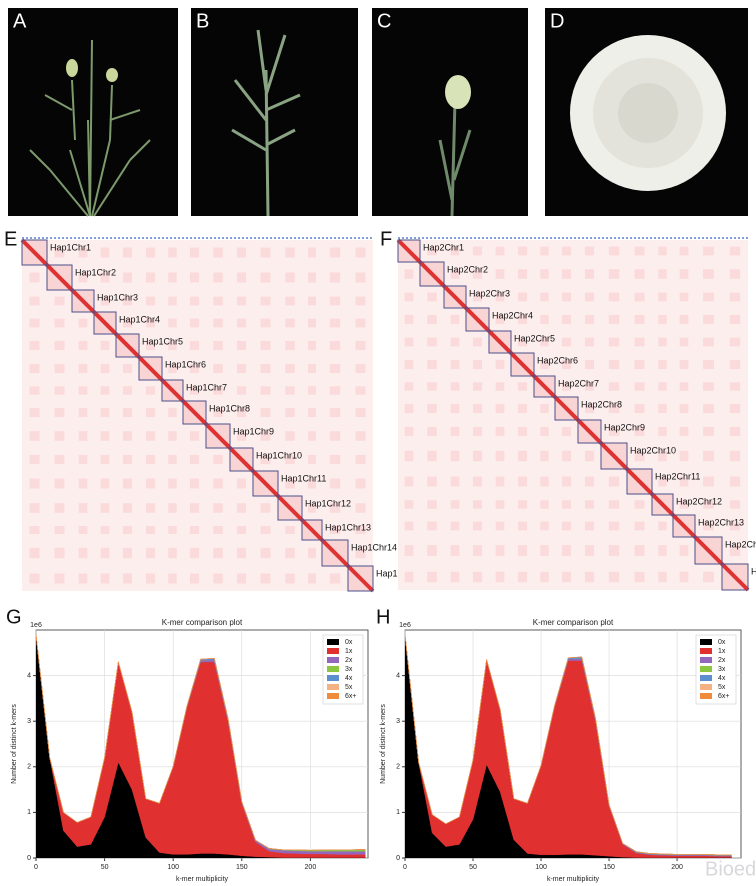 The width and height of the screenshot is (756, 886). I want to click on chart-title: K-mer comparison plot, so click(573, 622).